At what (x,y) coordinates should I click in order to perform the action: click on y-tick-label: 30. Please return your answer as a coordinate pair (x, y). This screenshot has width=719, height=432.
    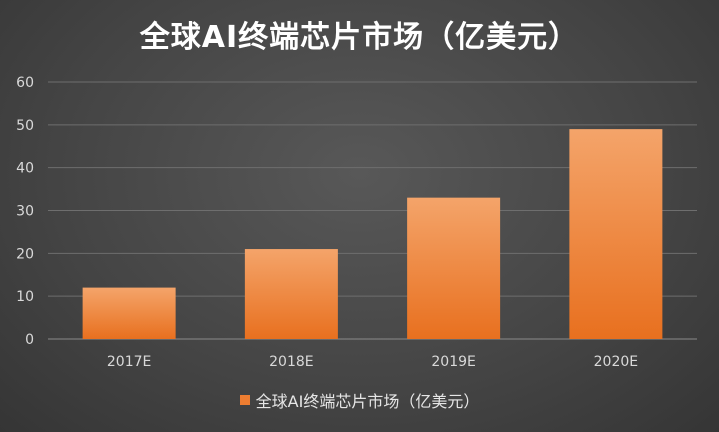
    Looking at the image, I should click on (25, 212).